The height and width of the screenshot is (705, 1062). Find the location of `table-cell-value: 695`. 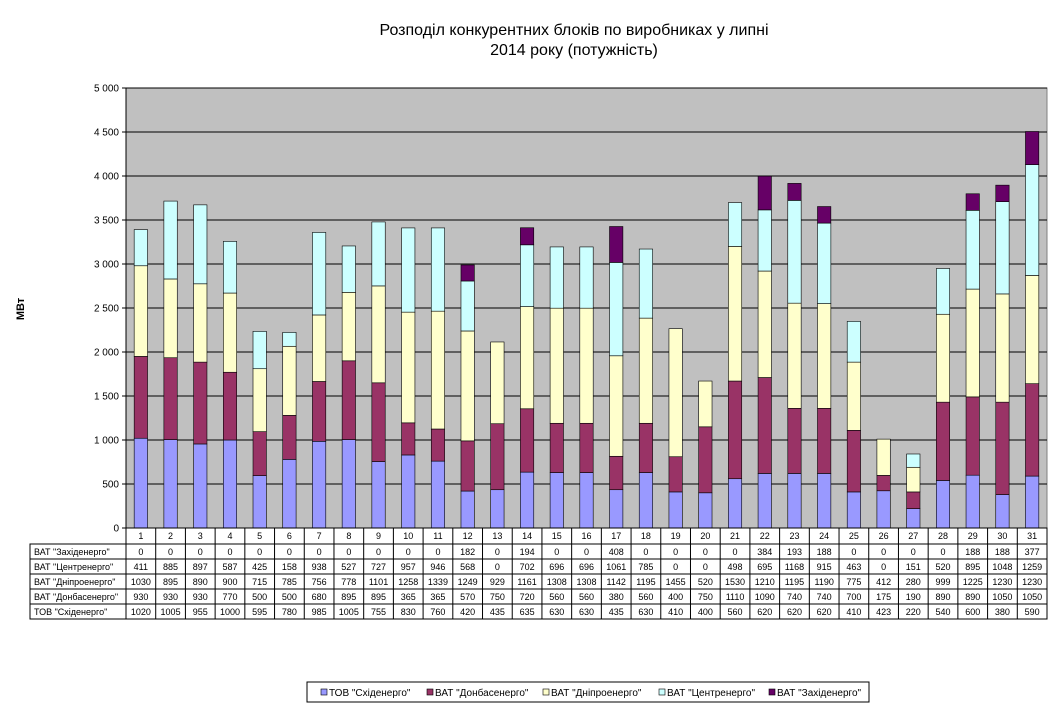

table-cell-value: 695 is located at coordinates (764, 567).